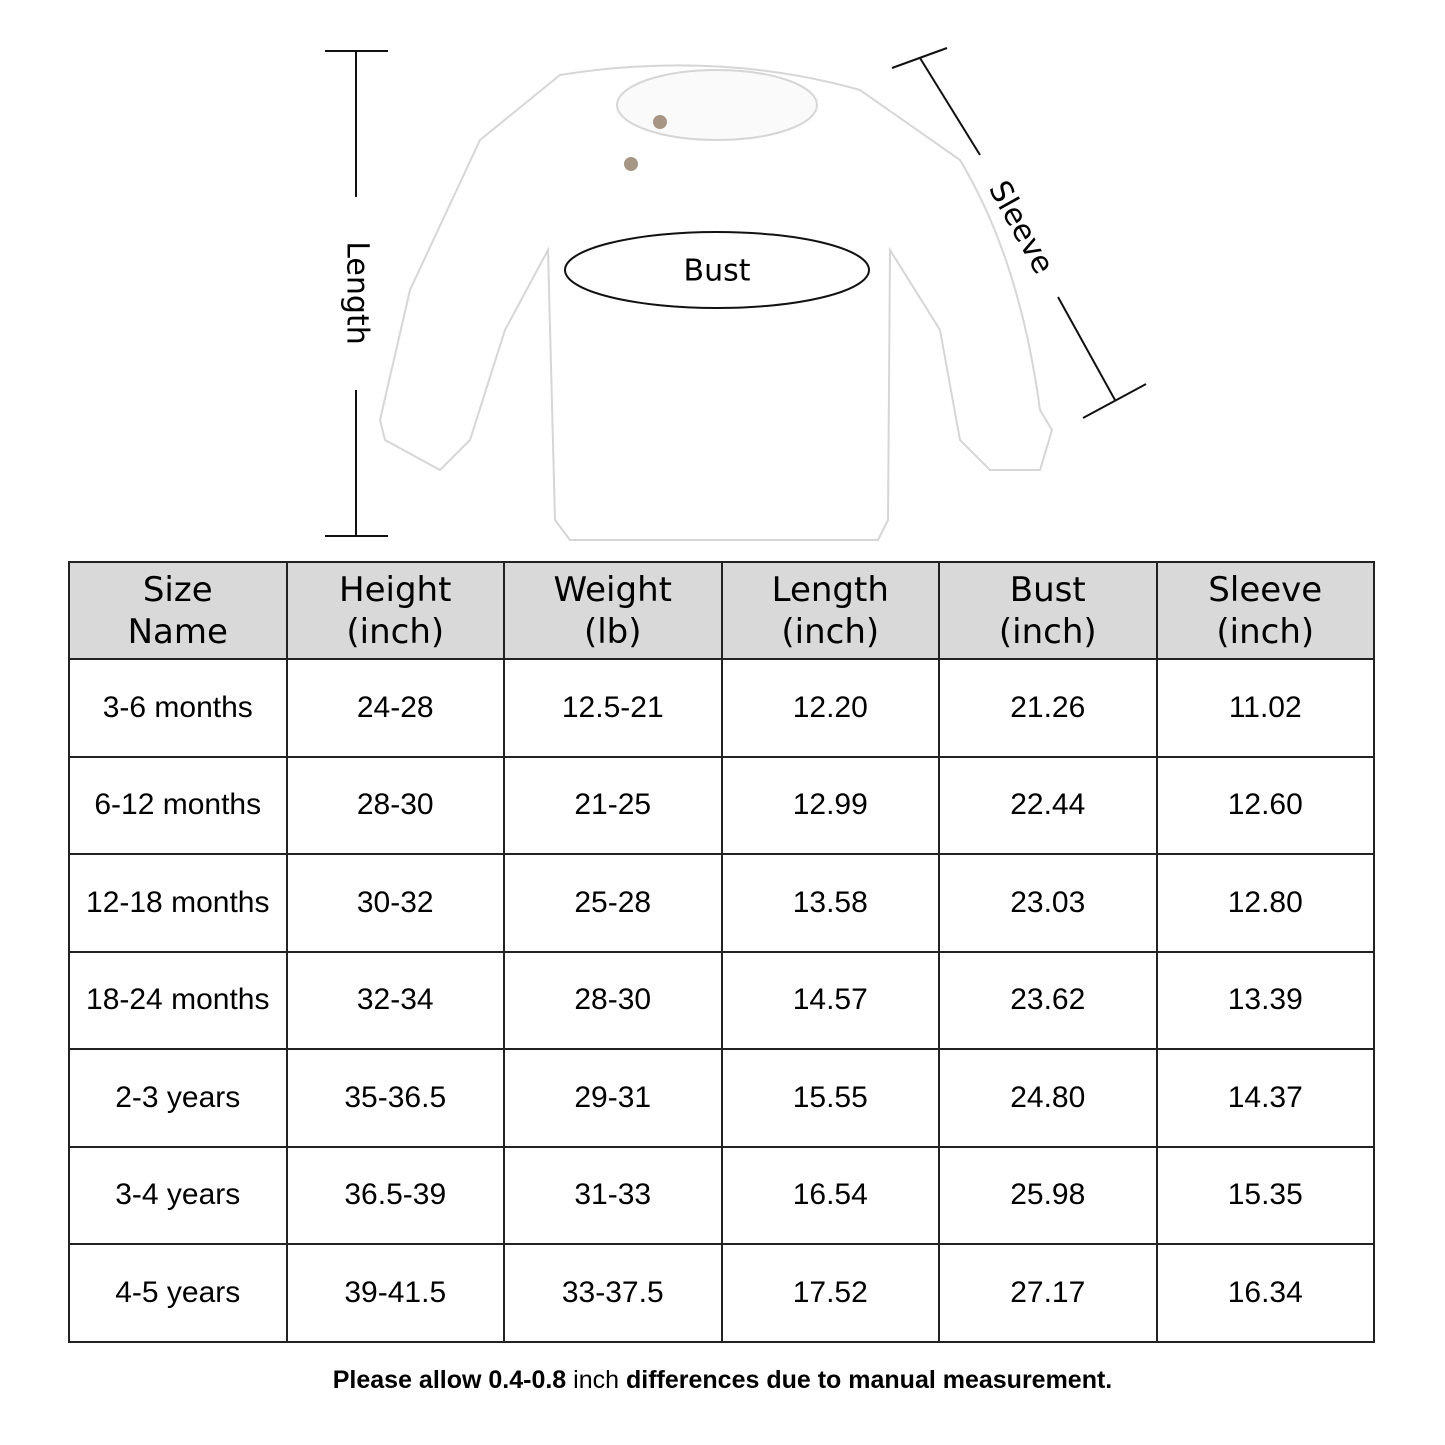 This screenshot has height=1445, width=1445. I want to click on table-cell: 12.5-21, so click(613, 708).